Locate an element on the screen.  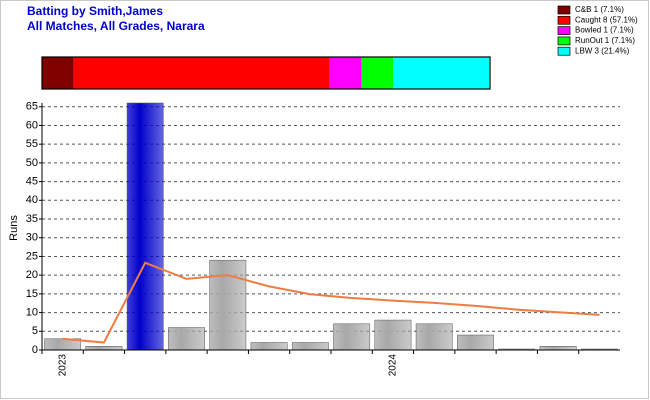
y-tick-label: 60 is located at coordinates (32, 125).